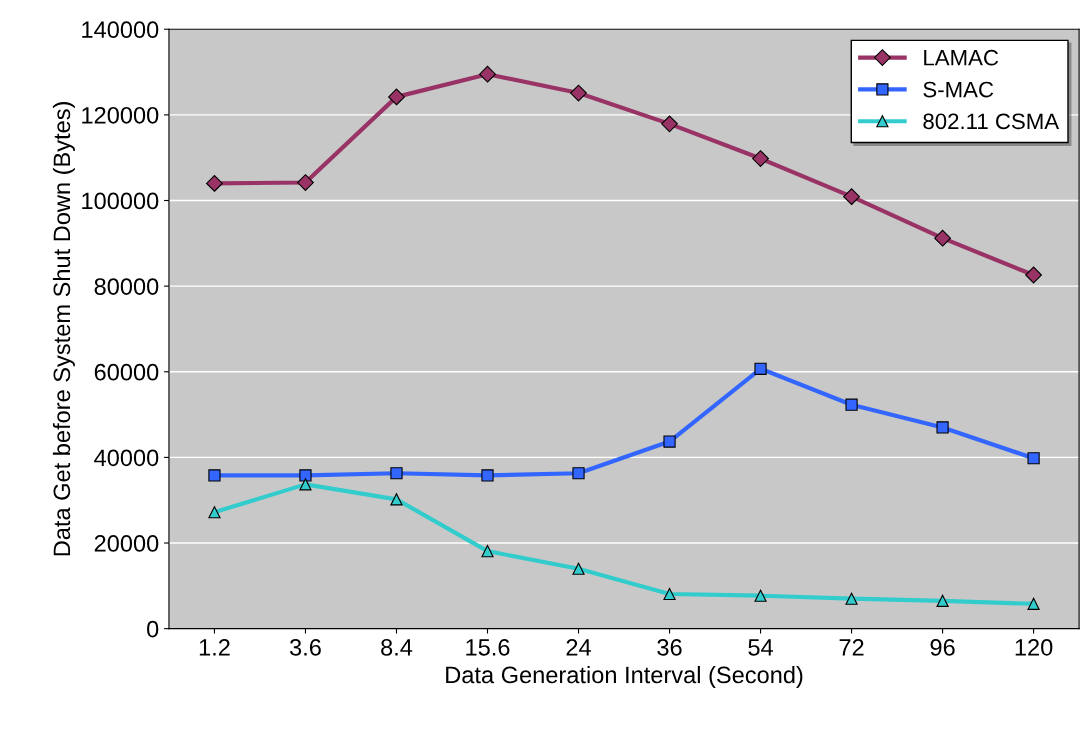  Describe the element at coordinates (624, 676) in the screenshot. I see `x-axis-title: Data Generation Interval (Second)` at that location.